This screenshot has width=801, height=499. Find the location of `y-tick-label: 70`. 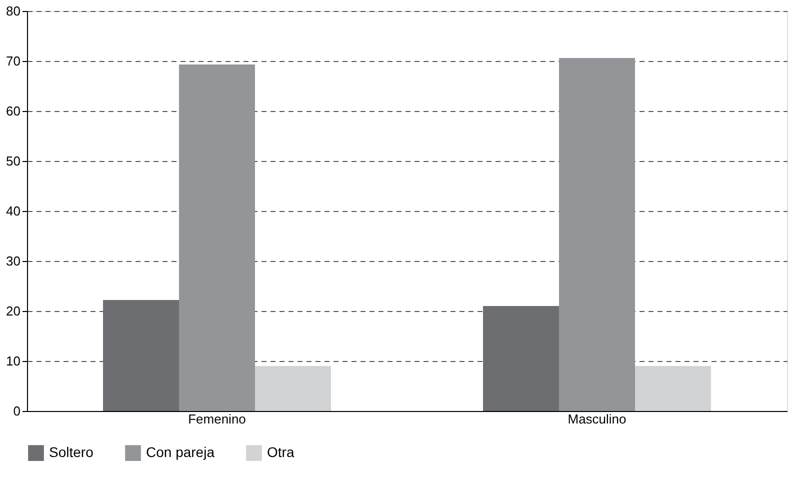

y-tick-label: 70 is located at coordinates (13, 61).